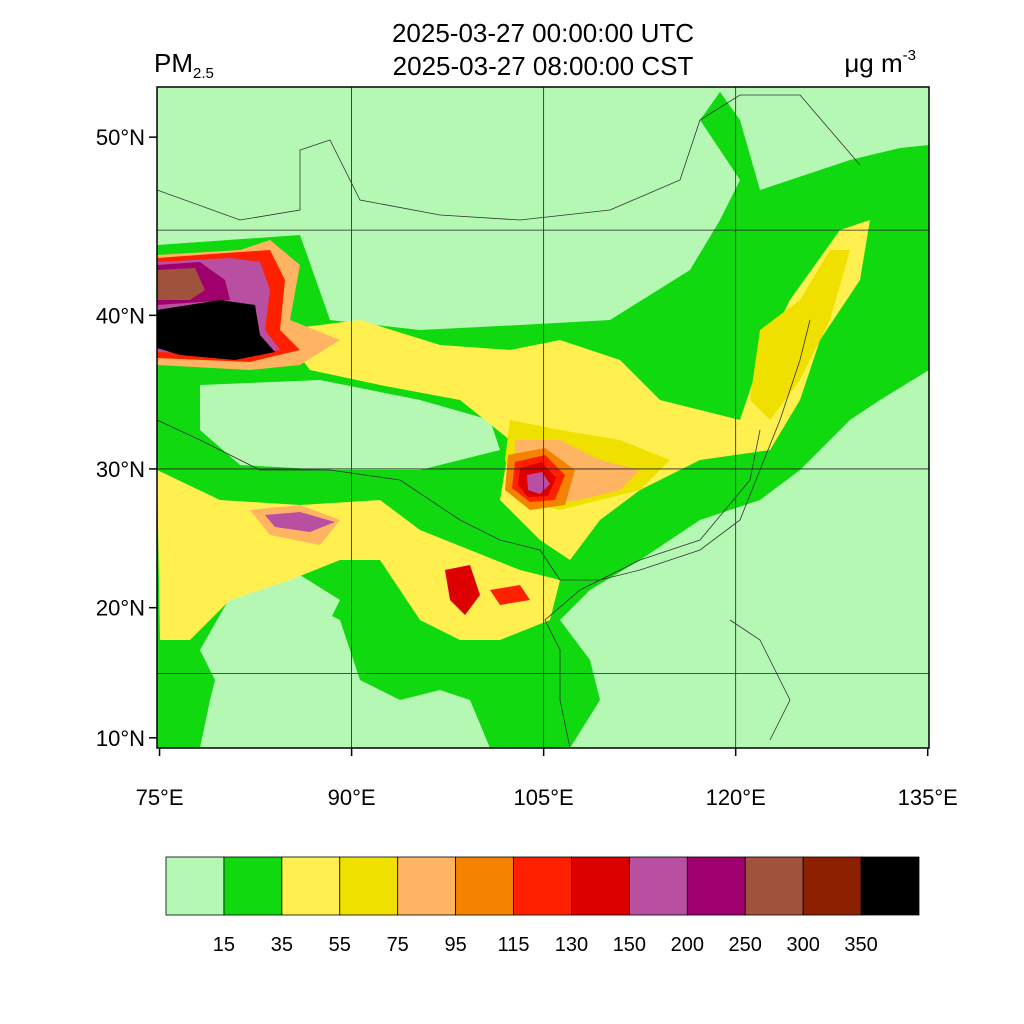  I want to click on title-line: 2025-03-27 00:00:00 UTC, so click(543, 33).